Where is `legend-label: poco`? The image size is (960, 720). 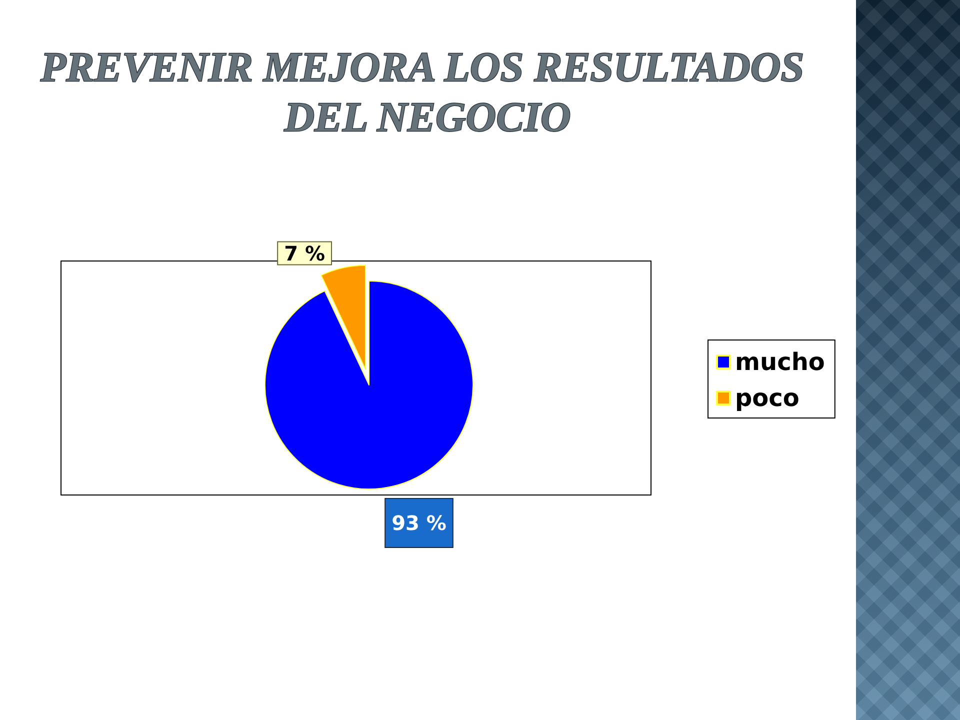 legend-label: poco is located at coordinates (767, 398).